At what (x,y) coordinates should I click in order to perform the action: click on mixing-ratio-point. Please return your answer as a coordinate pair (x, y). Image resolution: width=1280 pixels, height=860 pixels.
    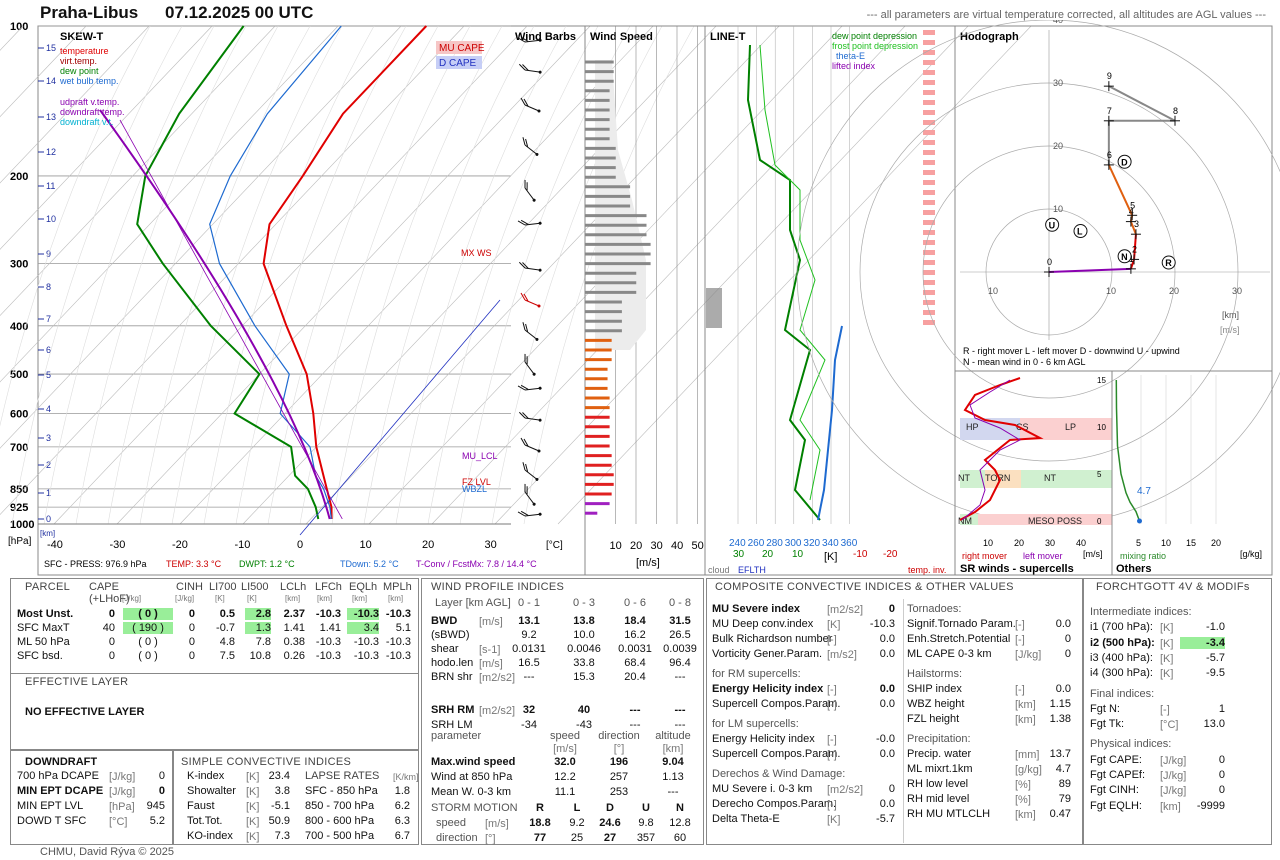
    Looking at the image, I should click on (1139, 521).